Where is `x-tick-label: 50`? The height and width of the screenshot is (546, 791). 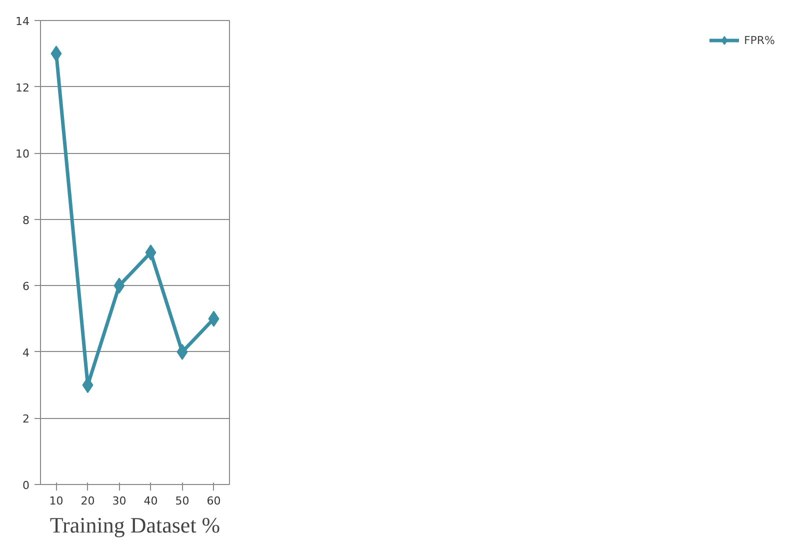 x-tick-label: 50 is located at coordinates (182, 501).